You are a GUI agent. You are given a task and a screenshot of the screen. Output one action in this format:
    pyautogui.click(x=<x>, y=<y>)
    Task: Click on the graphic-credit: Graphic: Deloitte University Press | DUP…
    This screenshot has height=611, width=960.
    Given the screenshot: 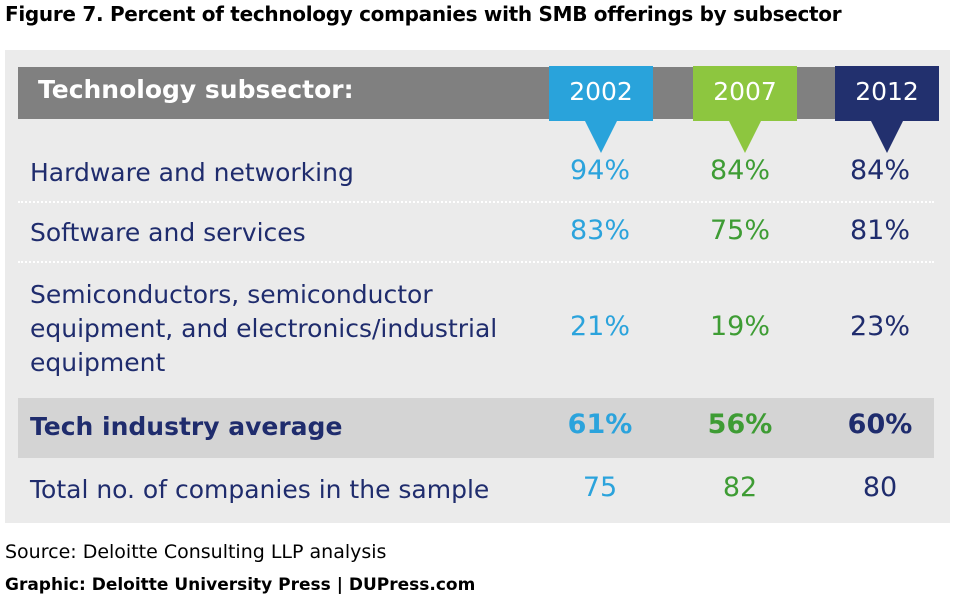 What is the action you would take?
    pyautogui.click(x=240, y=585)
    